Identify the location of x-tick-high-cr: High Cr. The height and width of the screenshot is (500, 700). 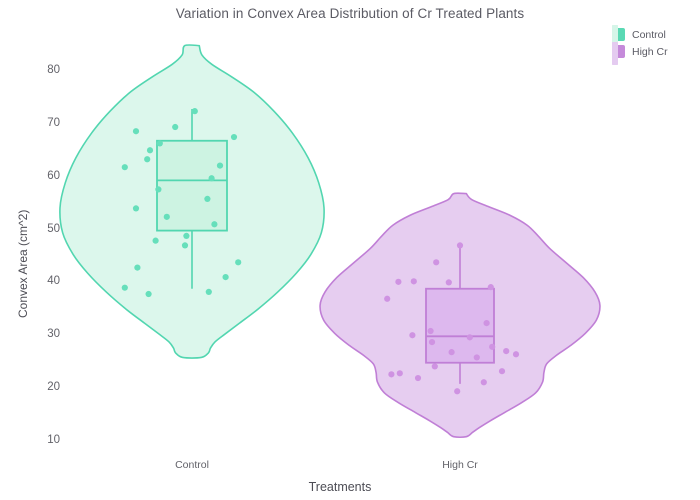
(460, 465).